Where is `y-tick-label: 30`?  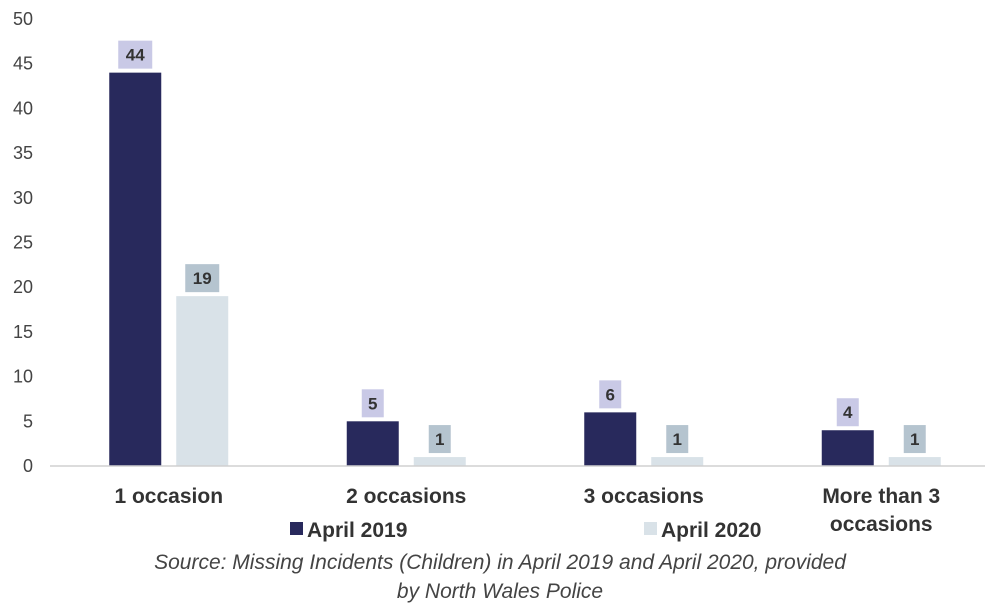 y-tick-label: 30 is located at coordinates (23, 198).